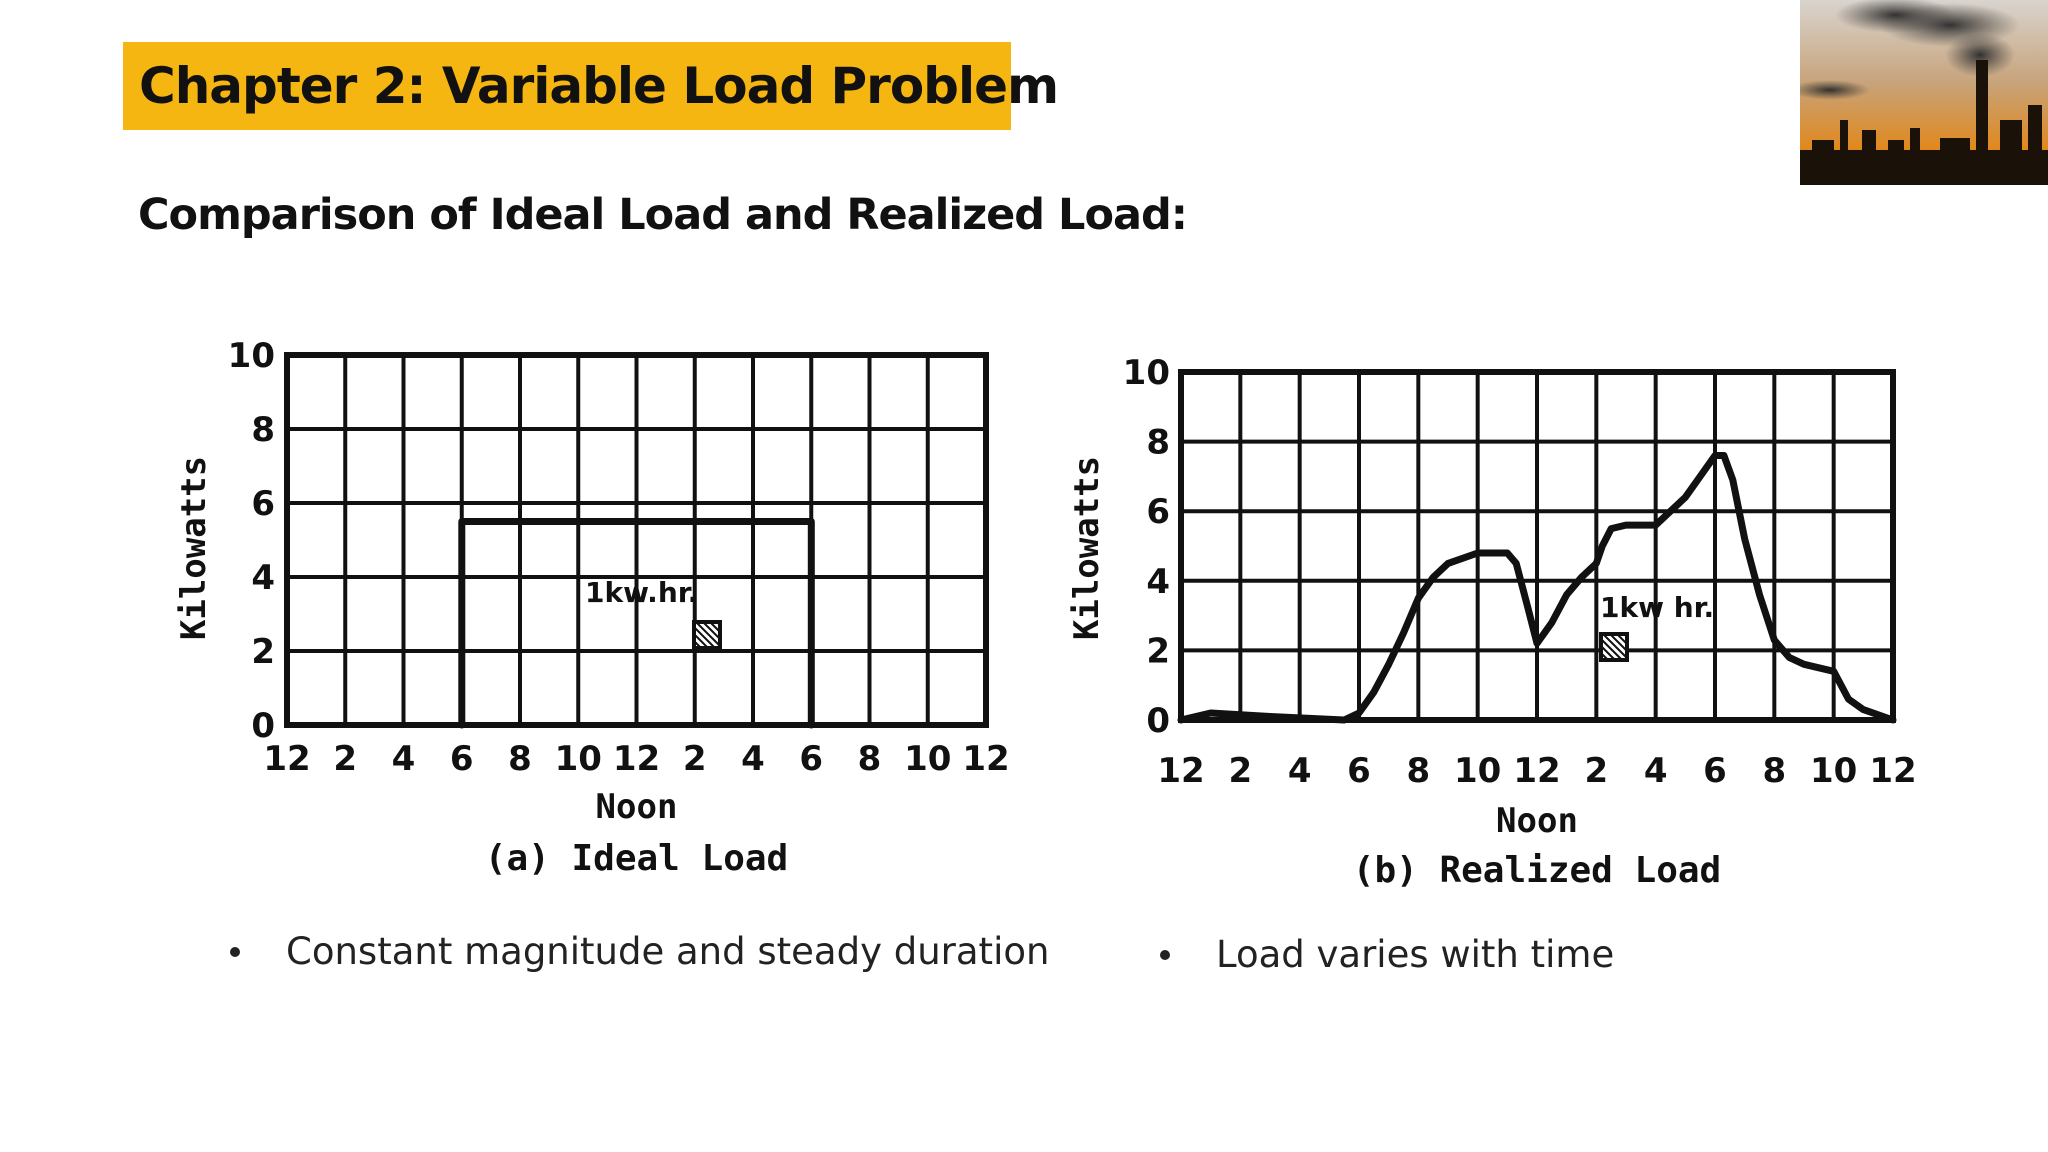 This screenshot has height=1152, width=2048. I want to click on bullet-realized-load-text: Load varies with time, so click(1415, 954).